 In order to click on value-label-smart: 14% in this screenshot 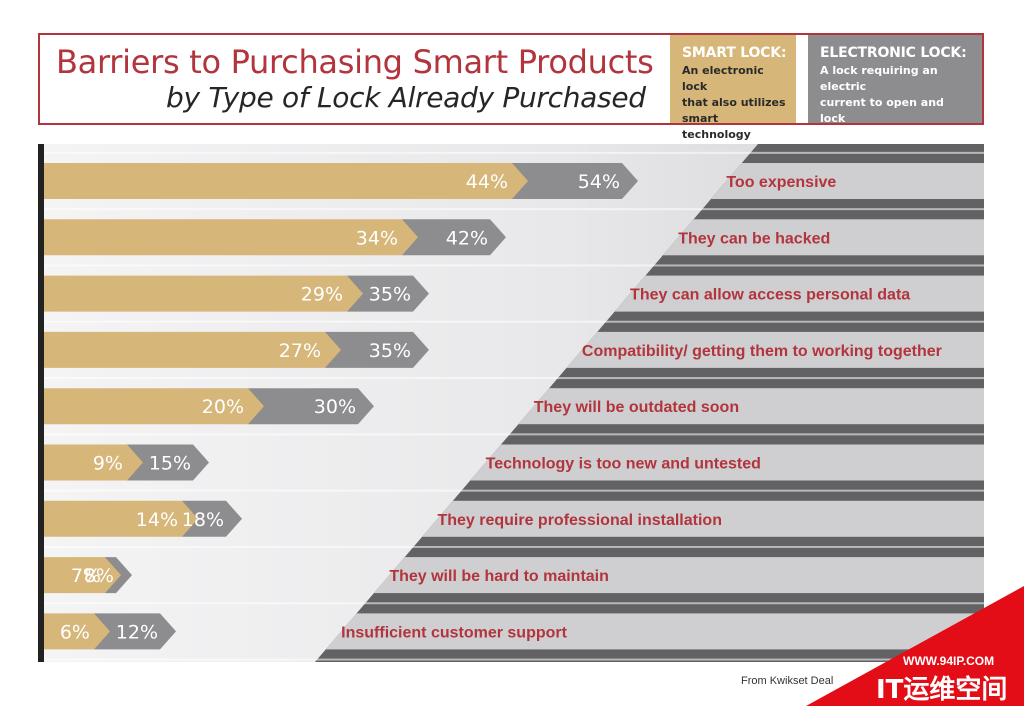, I will do `click(157, 520)`.